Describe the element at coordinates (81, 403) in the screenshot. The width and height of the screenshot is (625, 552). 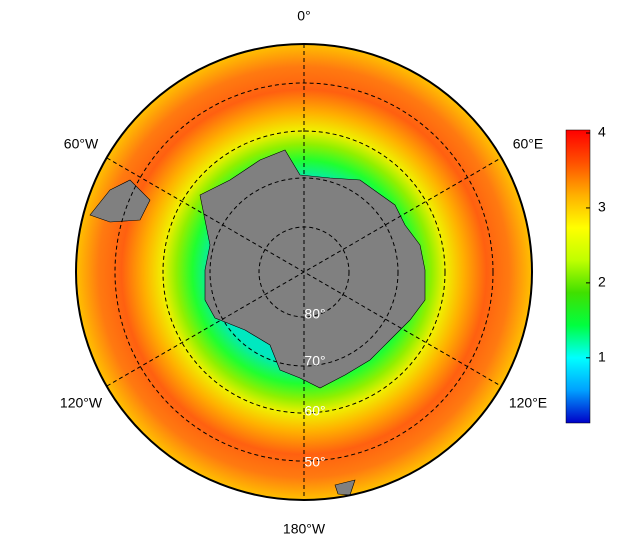
I see `longitude-label: 120°W` at that location.